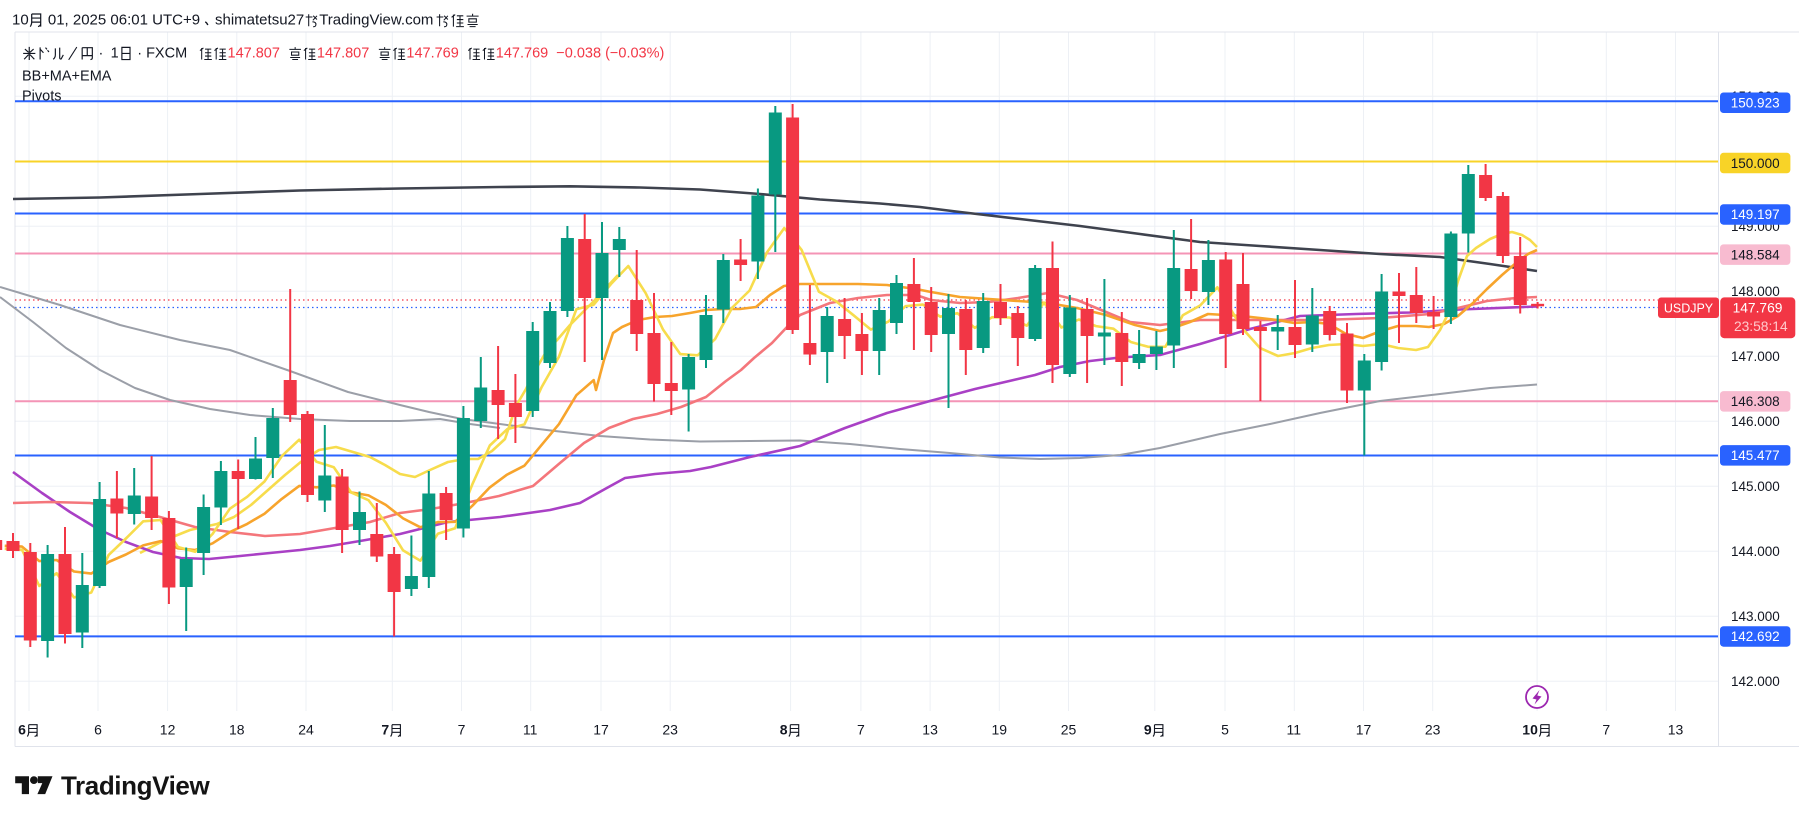 This screenshot has height=824, width=1814. I want to click on svg-text: 142.000, so click(1755, 681).